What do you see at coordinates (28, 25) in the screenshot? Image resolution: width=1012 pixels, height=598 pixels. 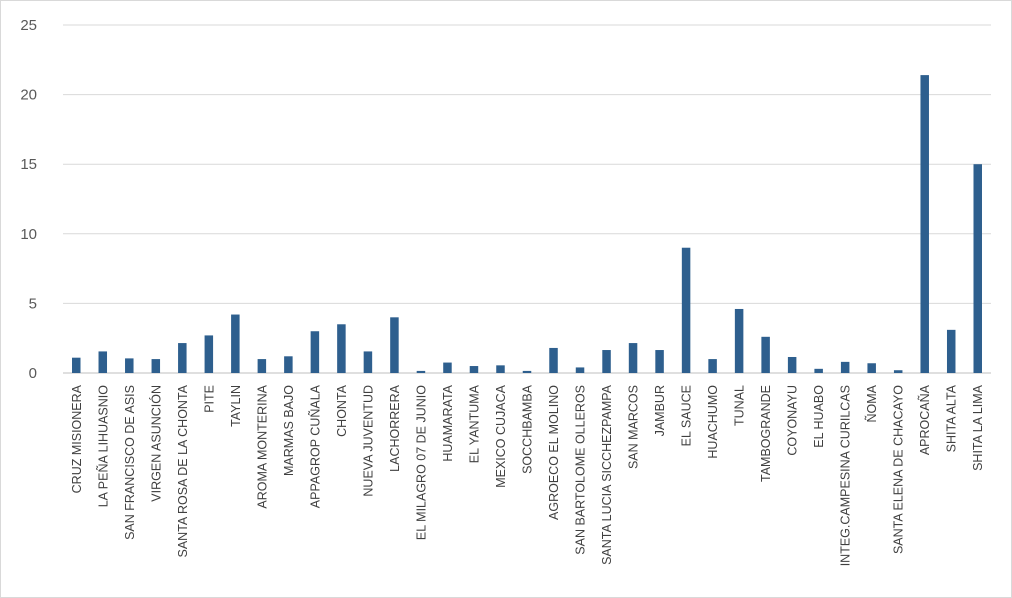 I see `y-tick-label: 25` at bounding box center [28, 25].